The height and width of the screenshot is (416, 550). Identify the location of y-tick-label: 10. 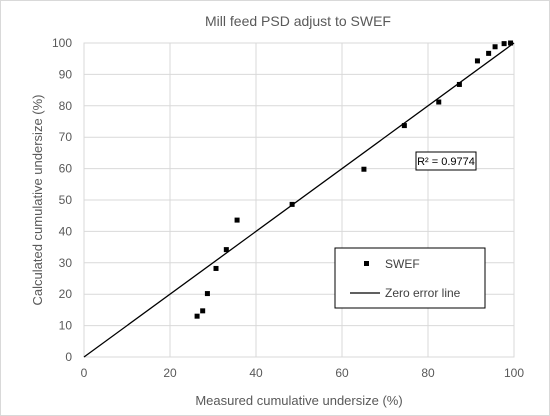
(66, 326).